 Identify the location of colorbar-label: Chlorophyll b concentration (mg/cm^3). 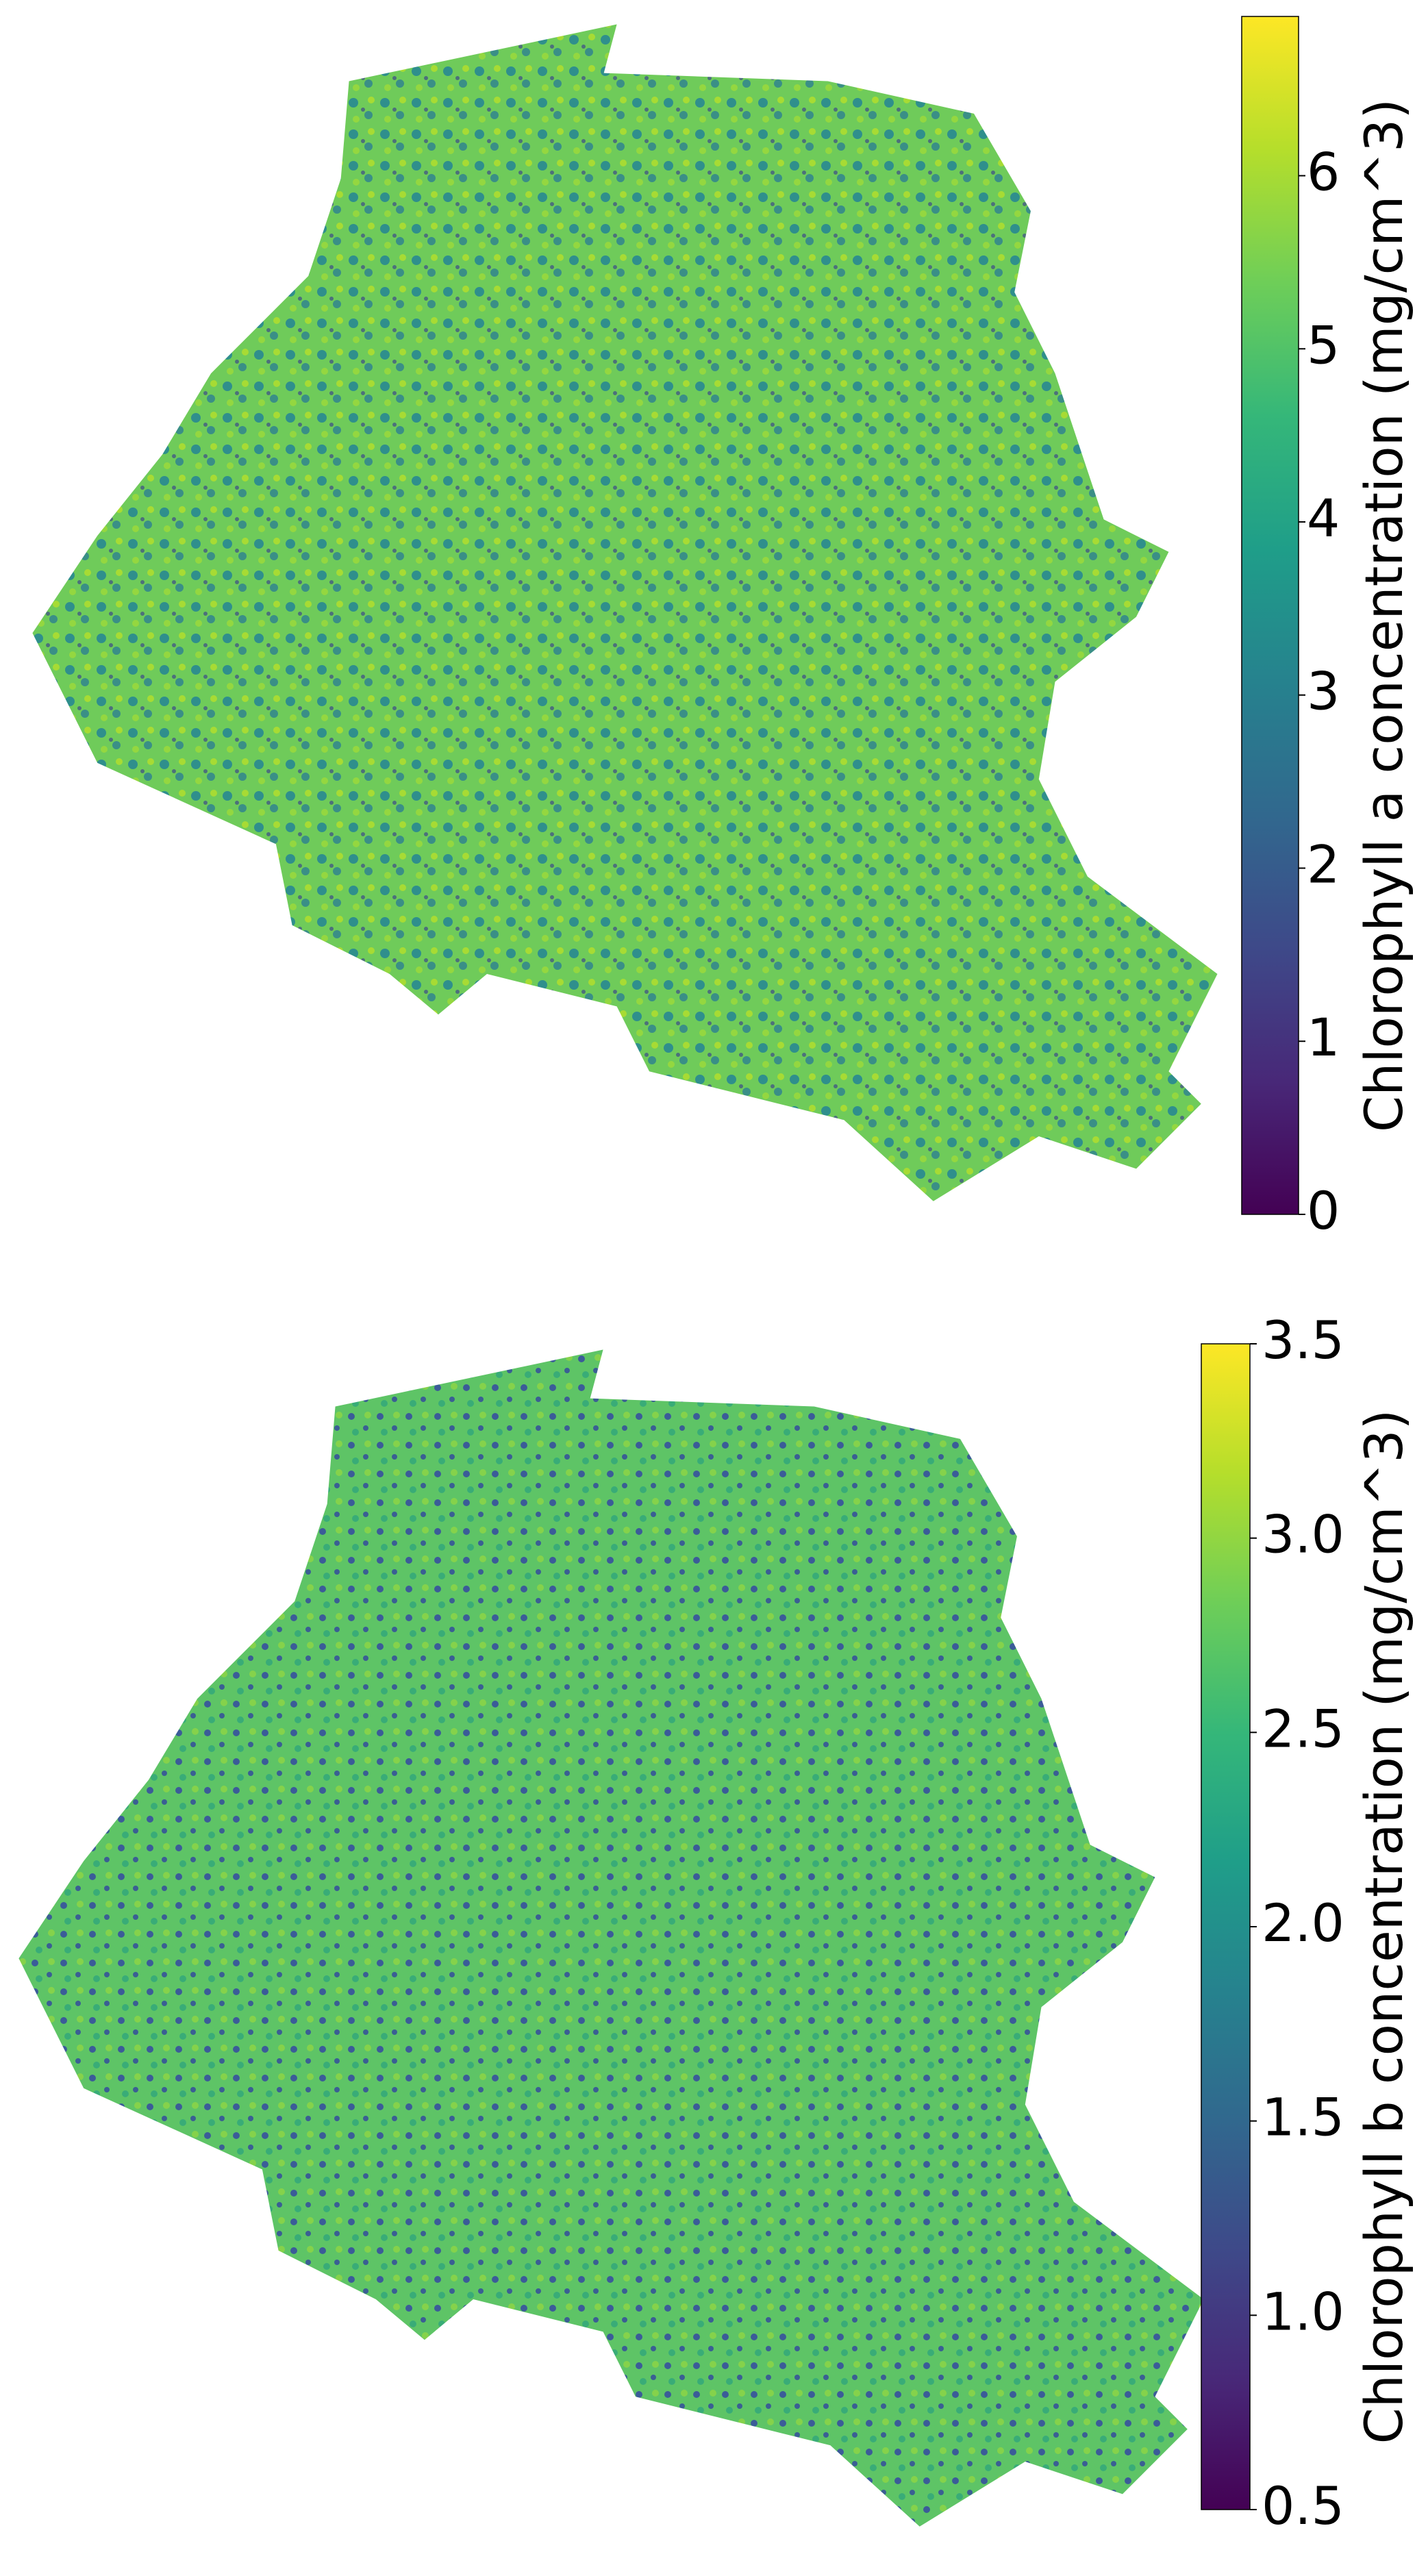
(1383, 1927).